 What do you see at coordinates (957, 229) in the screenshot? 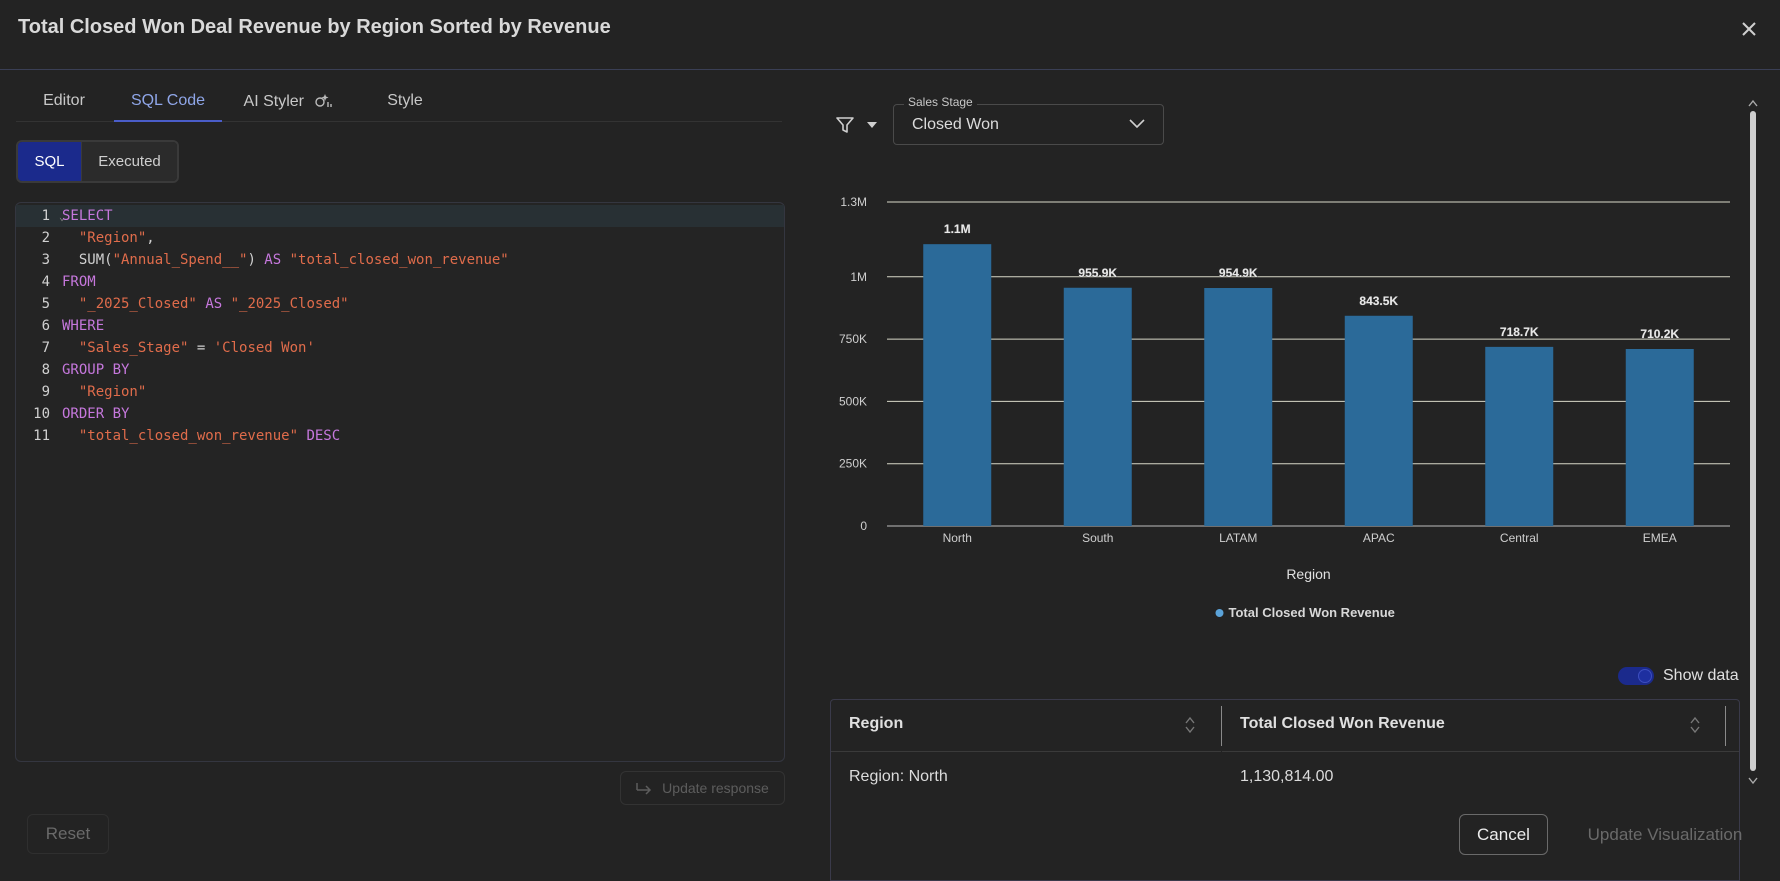
I see `data-label: 1.1M` at bounding box center [957, 229].